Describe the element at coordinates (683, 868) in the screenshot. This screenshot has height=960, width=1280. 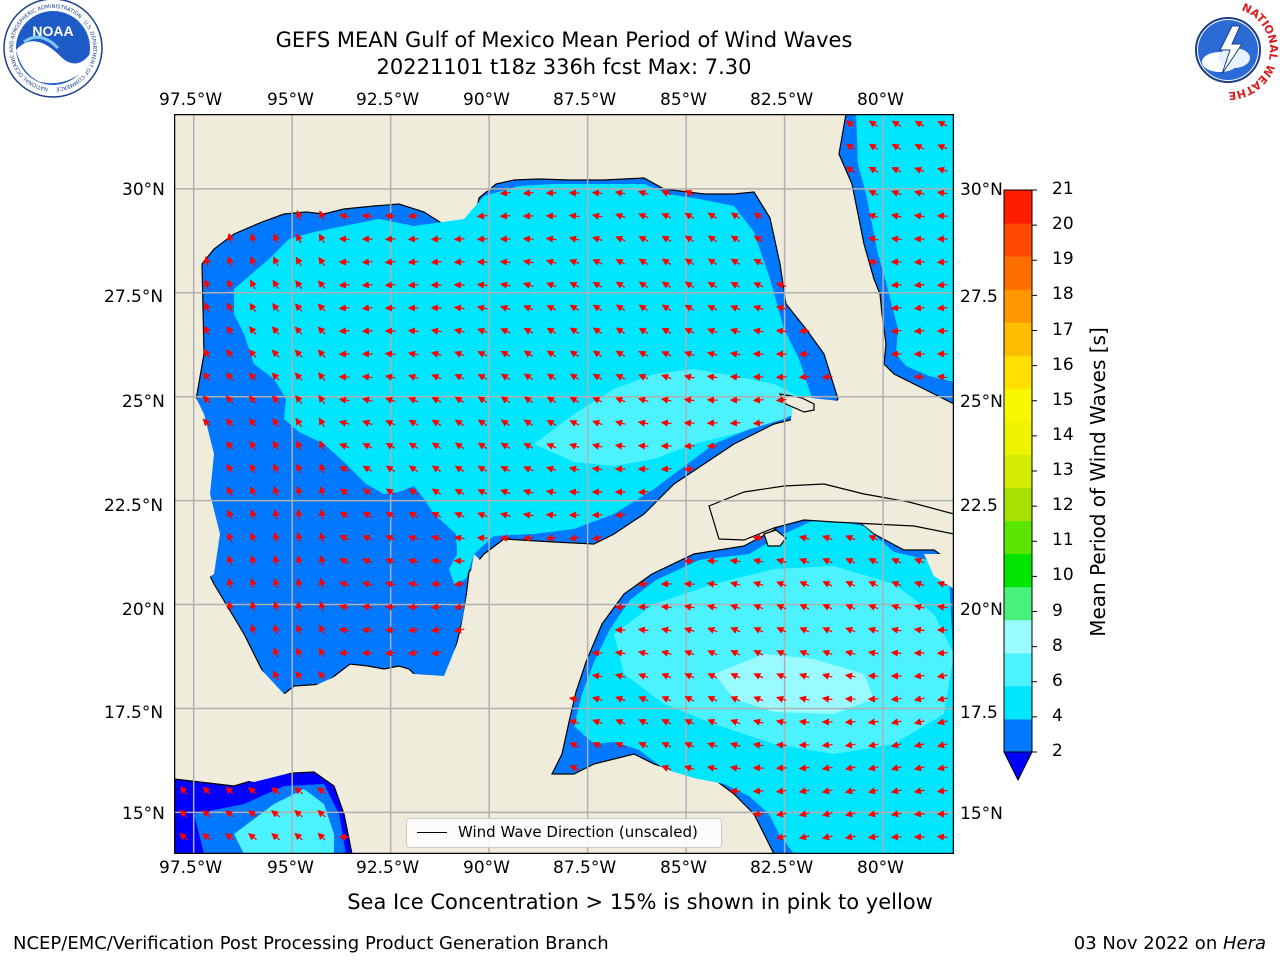
I see `lon-label-bottom-85: 85°W` at that location.